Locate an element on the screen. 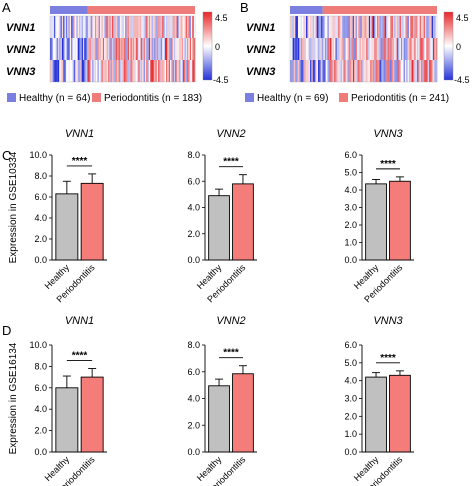  significance-label: **** is located at coordinates (231, 353).